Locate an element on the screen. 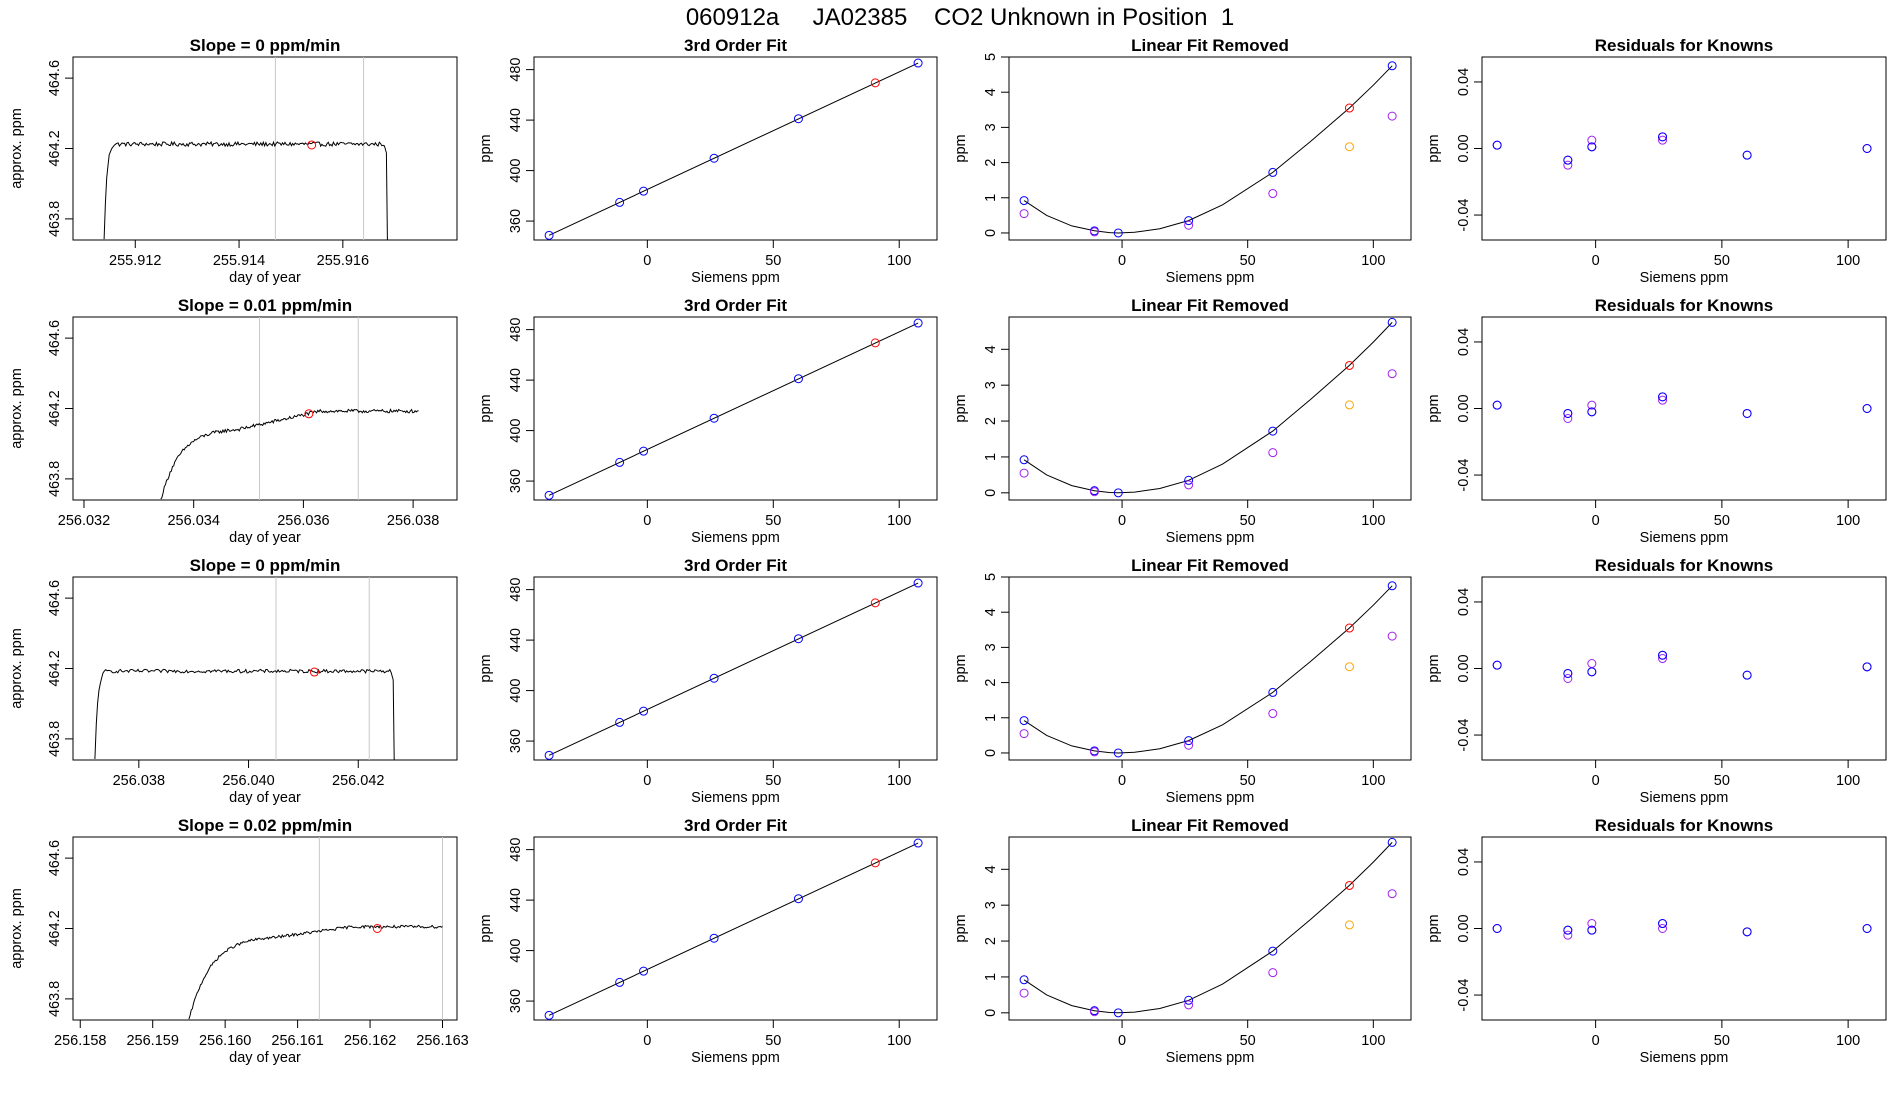  x-tick-label: 255.914 is located at coordinates (239, 261).